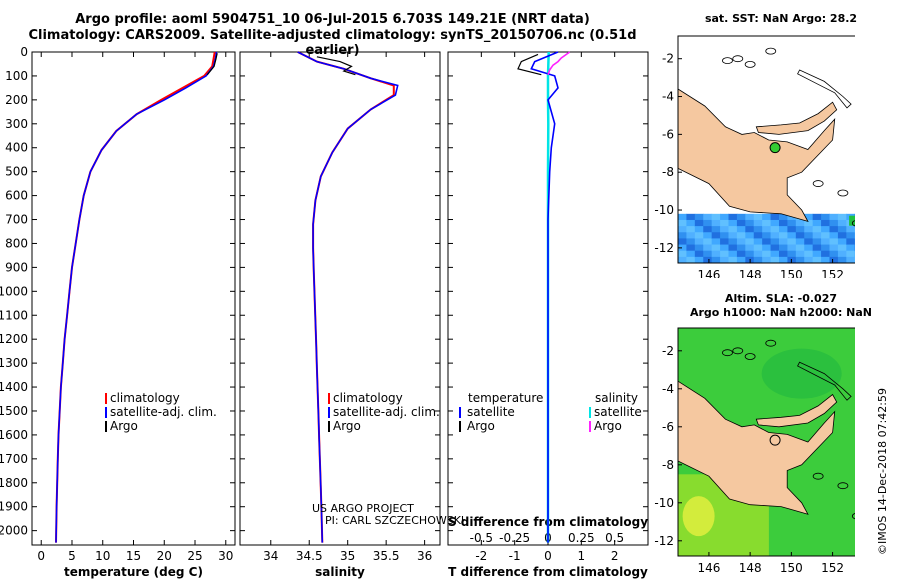 The image size is (900, 580). What do you see at coordinates (16, 172) in the screenshot?
I see `depth-tick-label: 500` at bounding box center [16, 172].